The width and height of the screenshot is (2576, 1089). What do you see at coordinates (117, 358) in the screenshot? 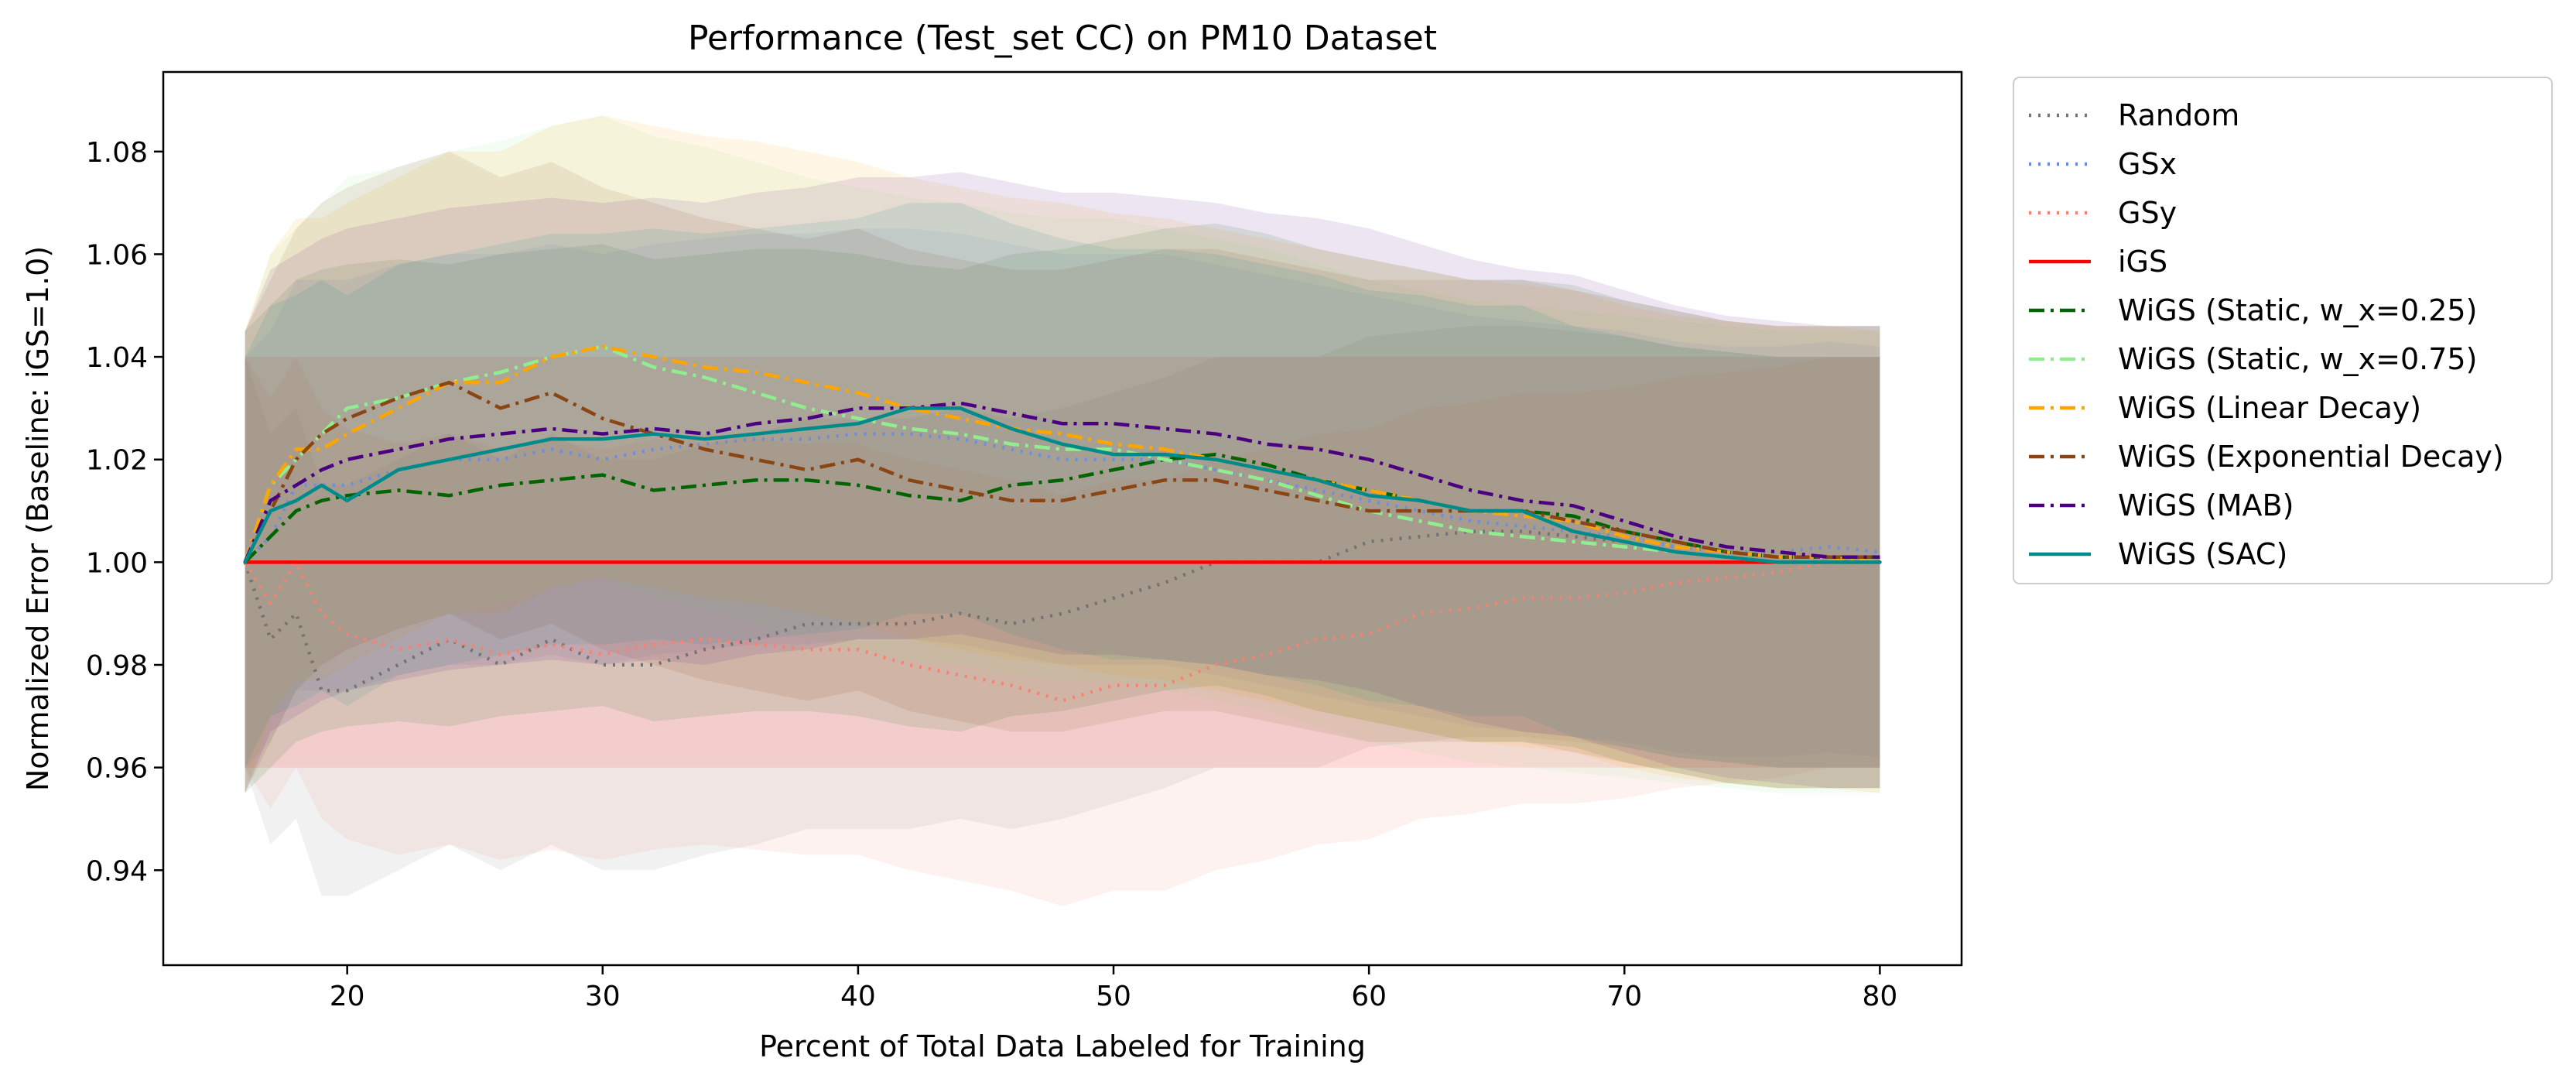
I see `y-tick-label: 1.04` at bounding box center [117, 358].